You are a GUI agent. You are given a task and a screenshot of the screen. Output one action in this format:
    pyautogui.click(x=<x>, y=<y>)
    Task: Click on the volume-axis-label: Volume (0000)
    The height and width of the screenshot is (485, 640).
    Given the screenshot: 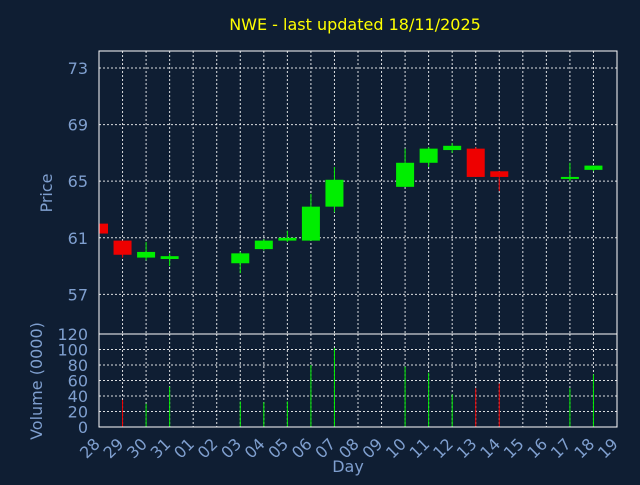 What is the action you would take?
    pyautogui.click(x=36, y=381)
    